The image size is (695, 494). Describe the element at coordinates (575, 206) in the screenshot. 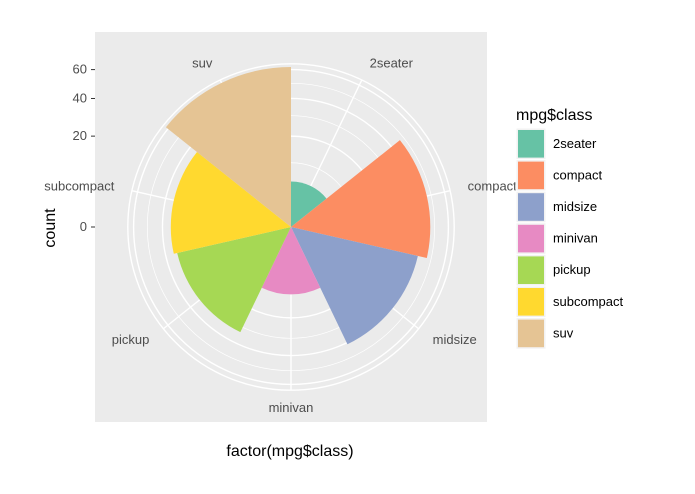

I see `legend-label-midsize: midsize` at that location.